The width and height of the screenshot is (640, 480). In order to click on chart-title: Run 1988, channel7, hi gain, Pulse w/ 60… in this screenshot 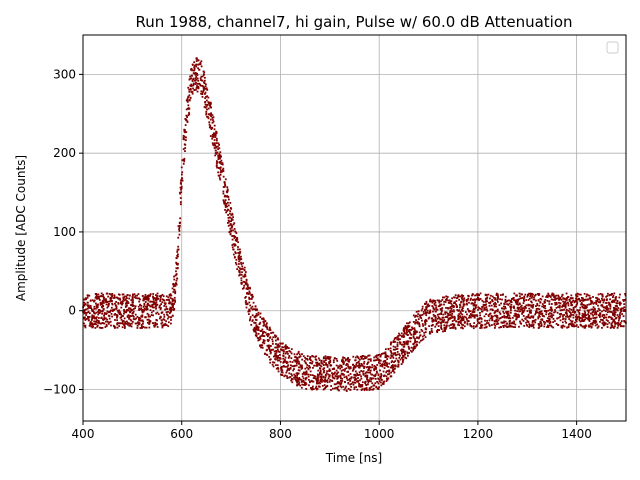, I will do `click(353, 22)`.